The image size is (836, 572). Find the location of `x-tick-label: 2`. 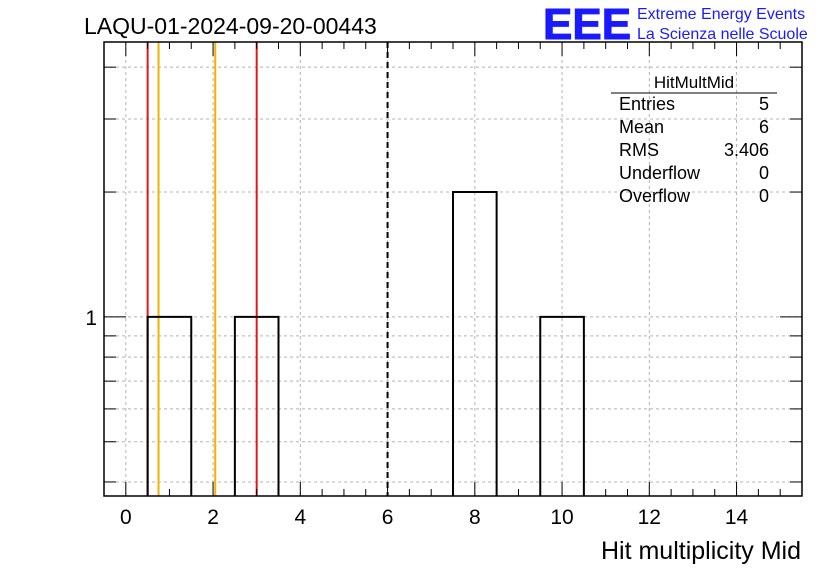

x-tick-label: 2 is located at coordinates (213, 517).